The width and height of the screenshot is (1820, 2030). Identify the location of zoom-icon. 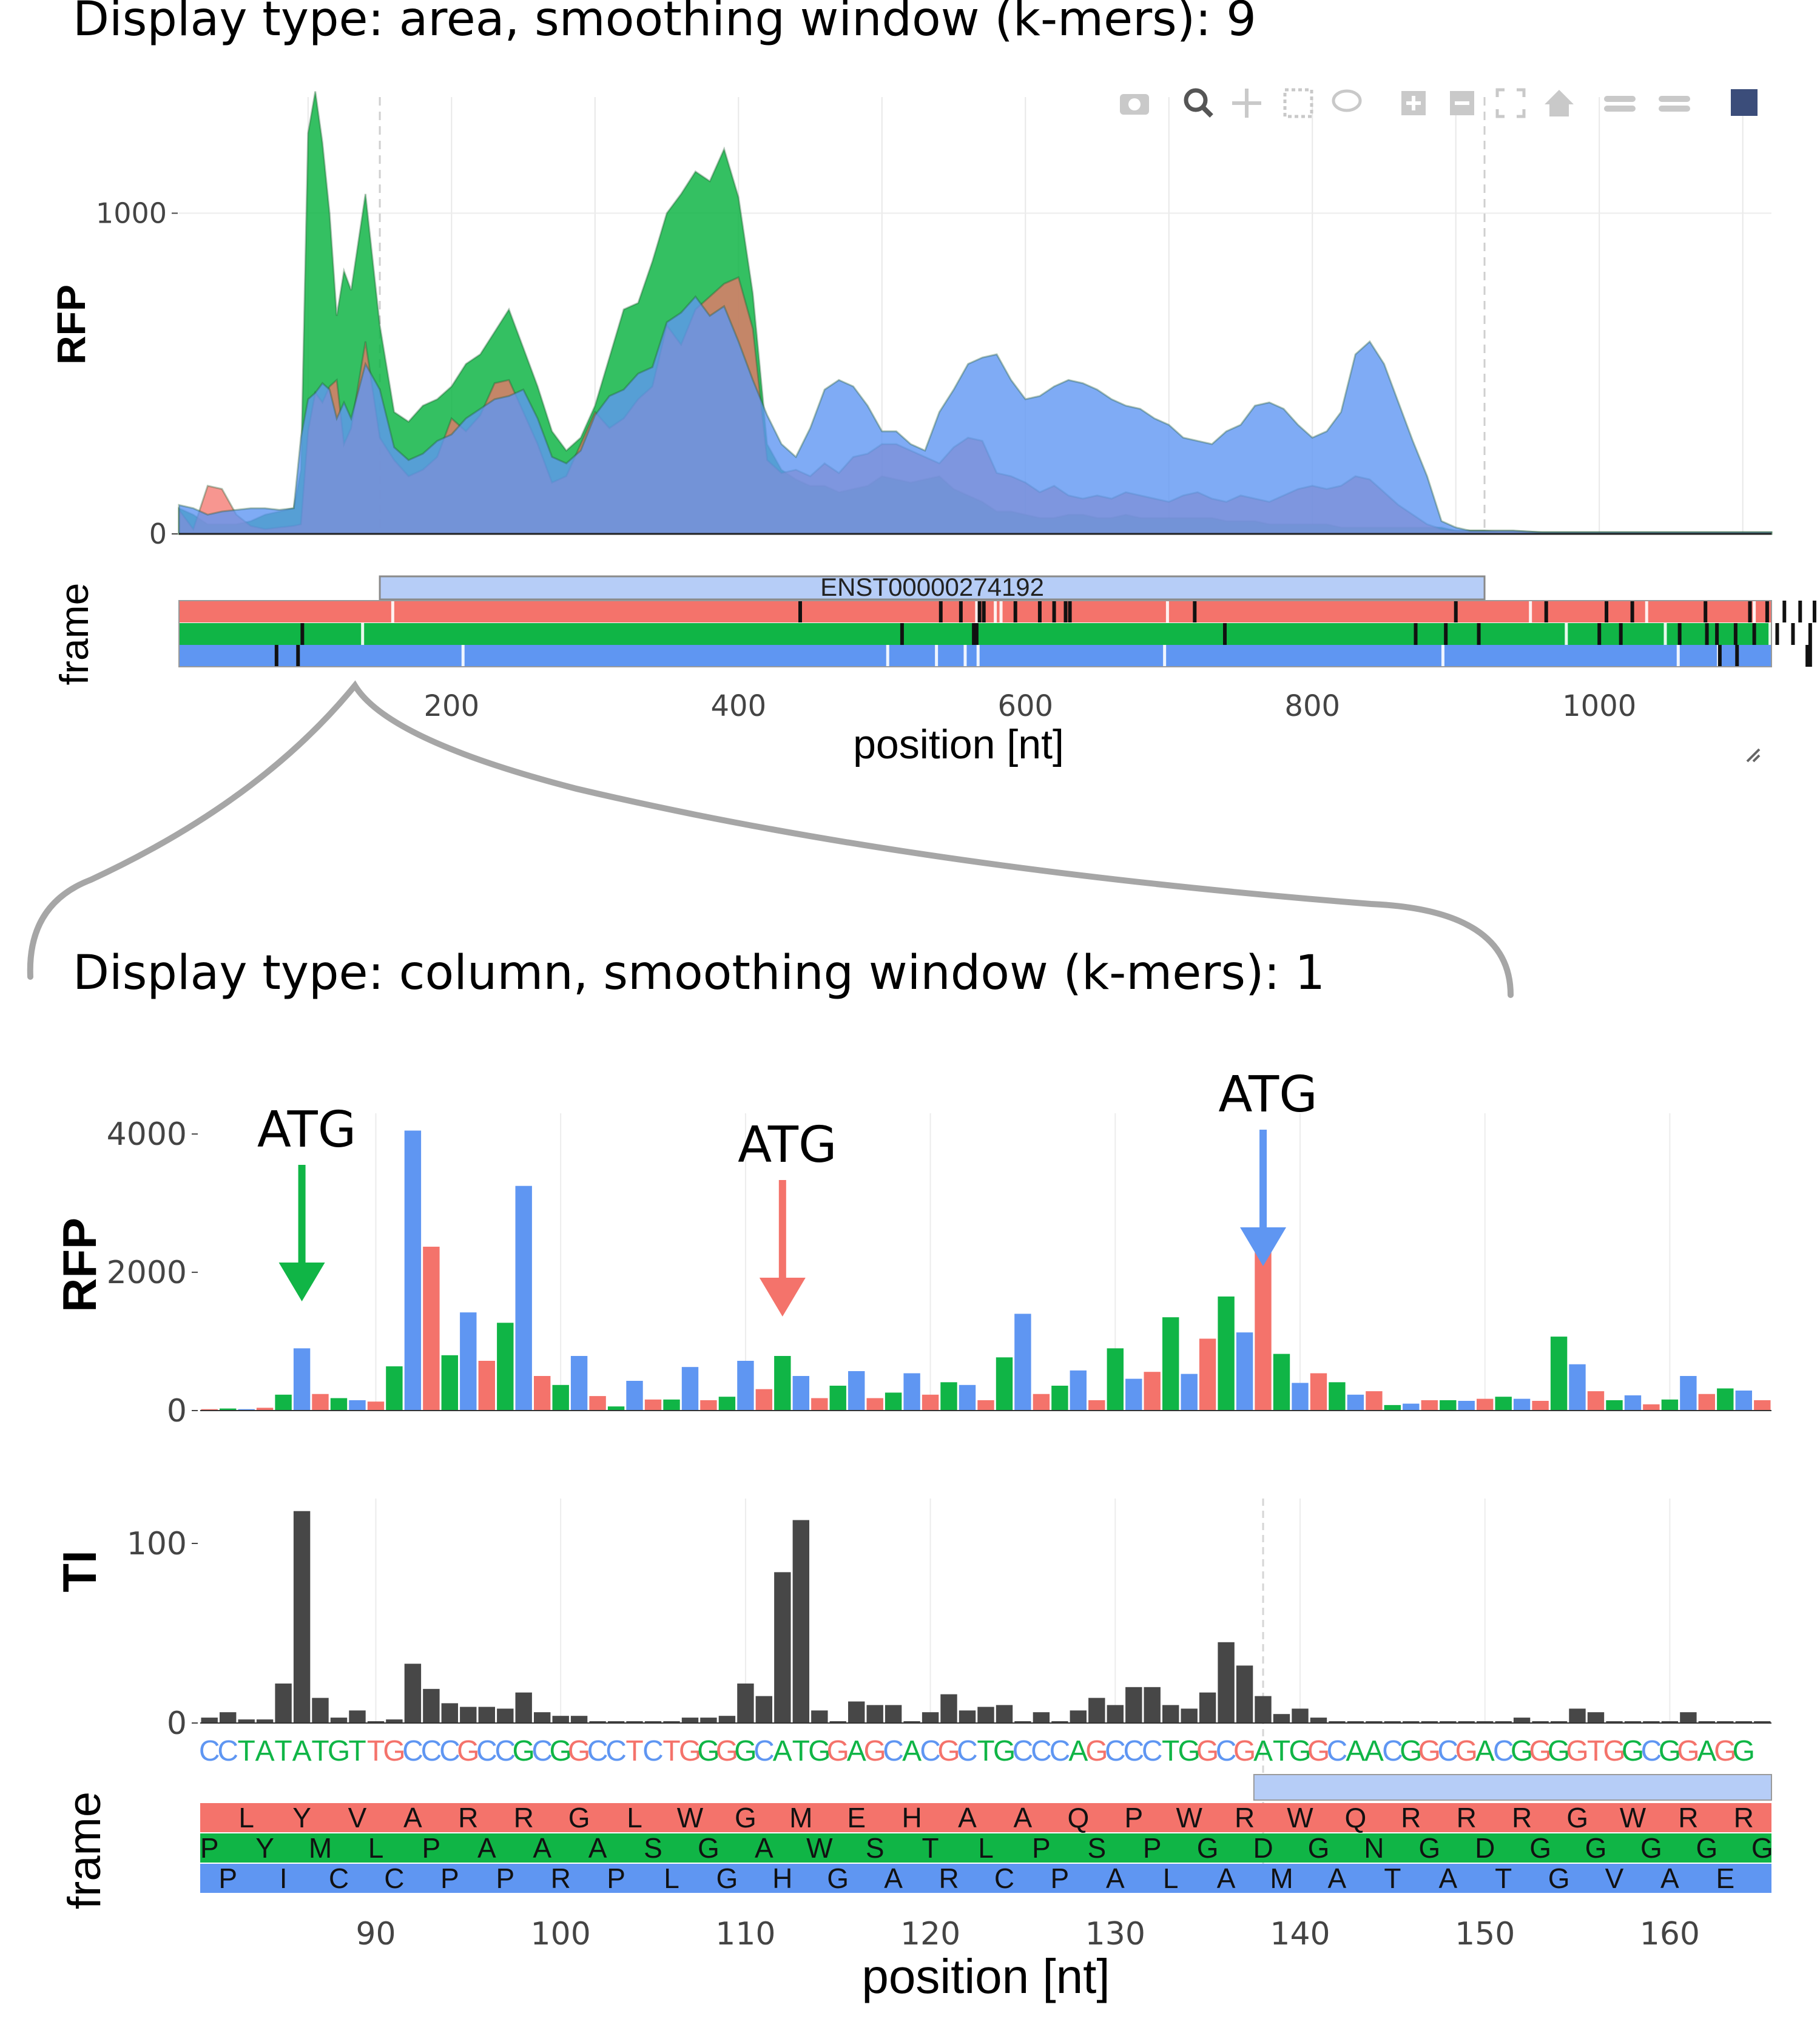
(1198, 103).